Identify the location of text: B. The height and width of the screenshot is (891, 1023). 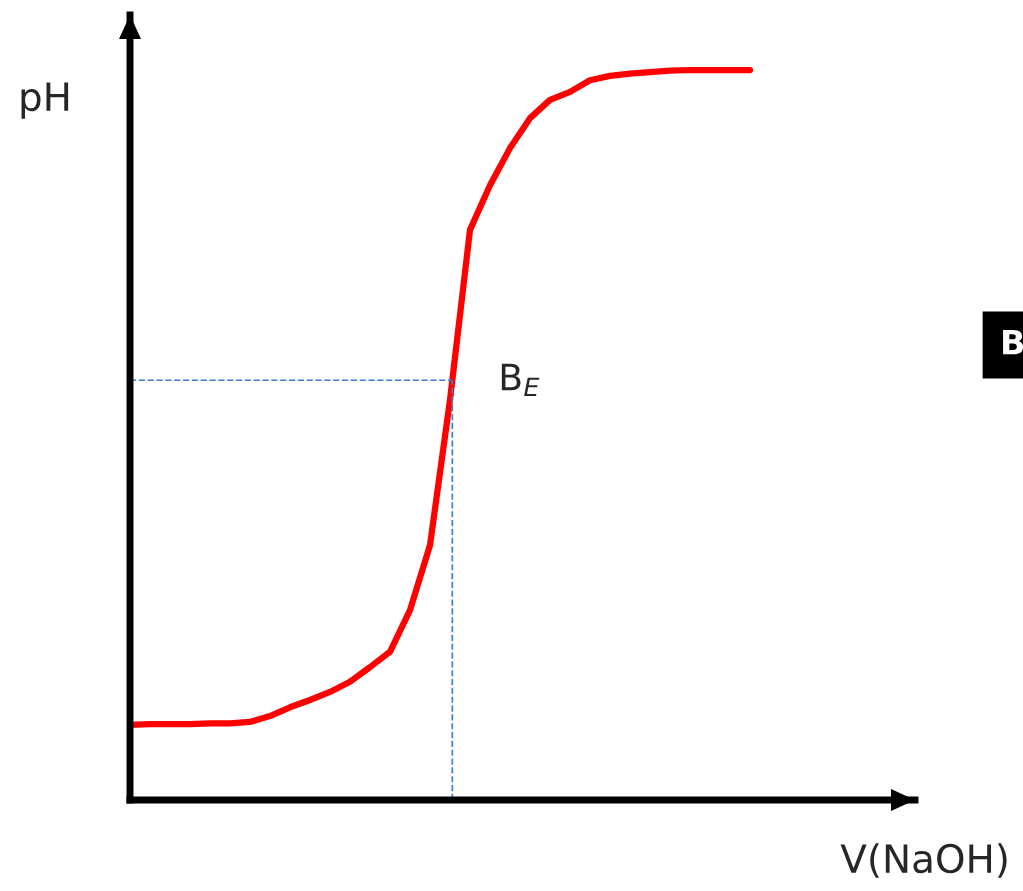
(1013, 342).